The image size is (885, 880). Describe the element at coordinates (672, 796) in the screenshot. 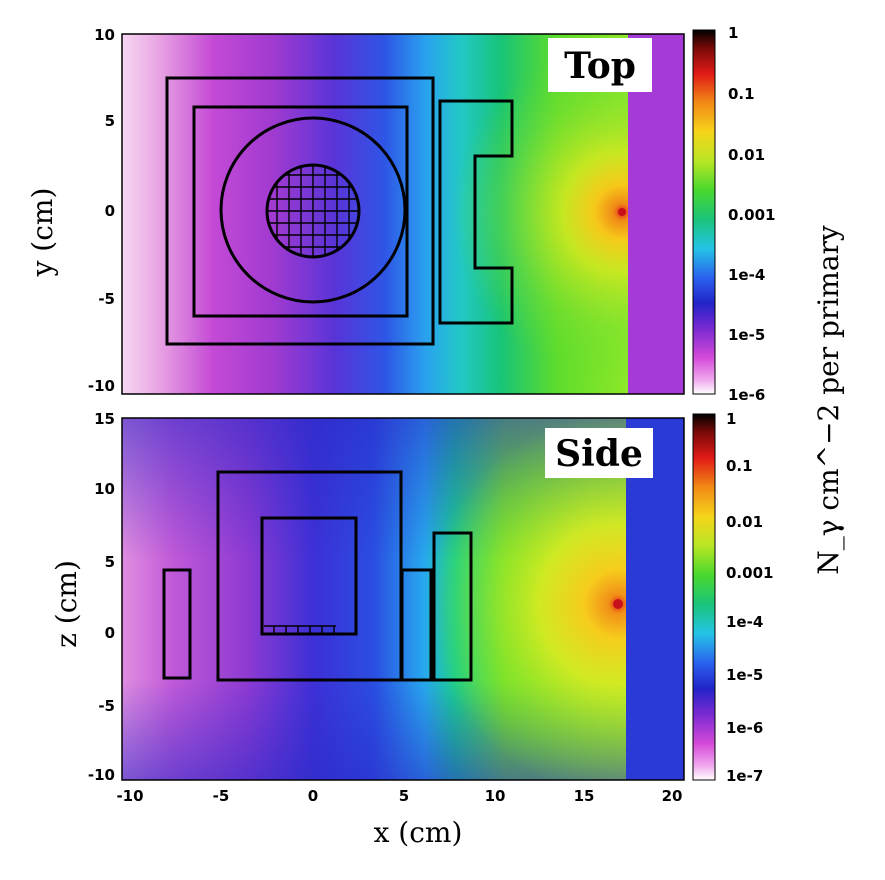

I see `xtick: 20` at that location.